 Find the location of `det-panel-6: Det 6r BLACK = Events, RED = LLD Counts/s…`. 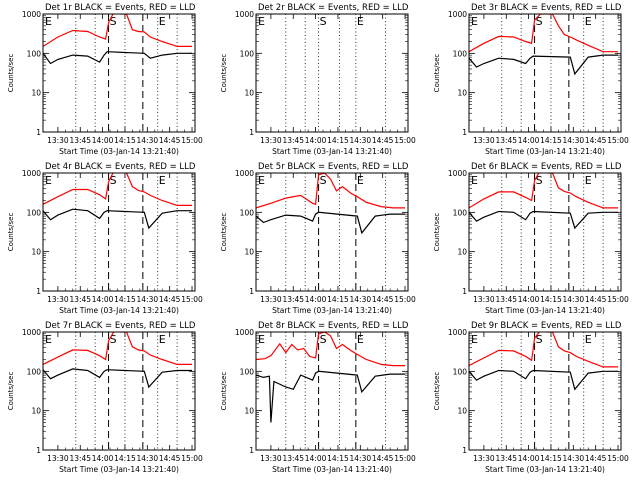

det-panel-6: Det 6r BLACK = Events, RED = LLD Counts/s… is located at coordinates (531, 238).